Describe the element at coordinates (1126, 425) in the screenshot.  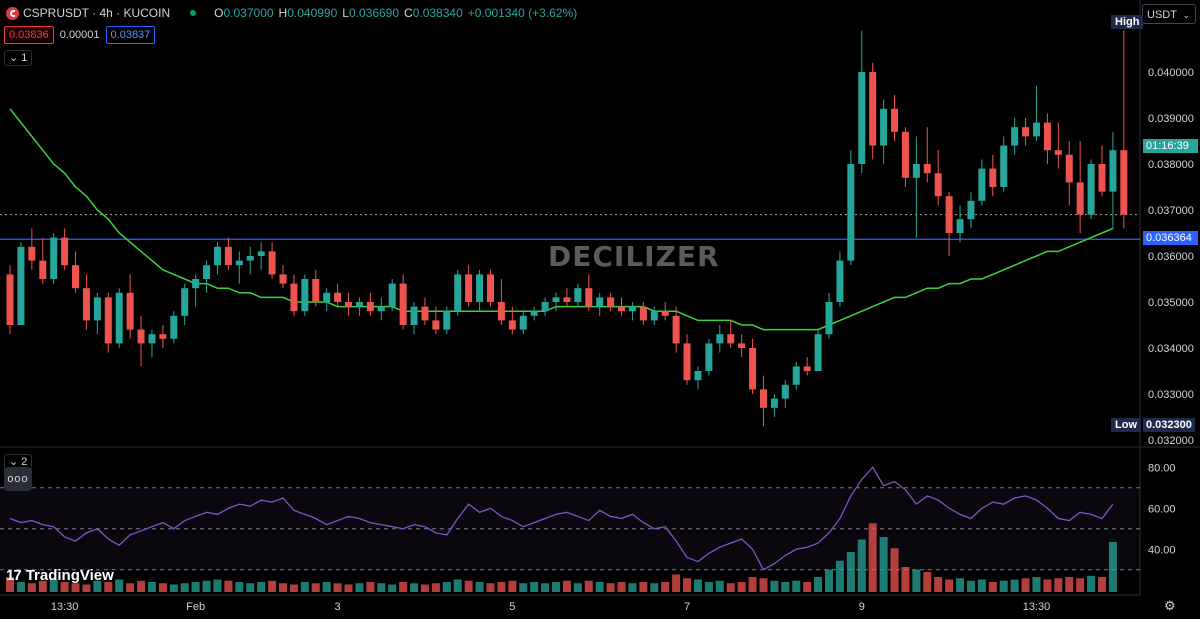
I see `low-marker-label: Low` at that location.